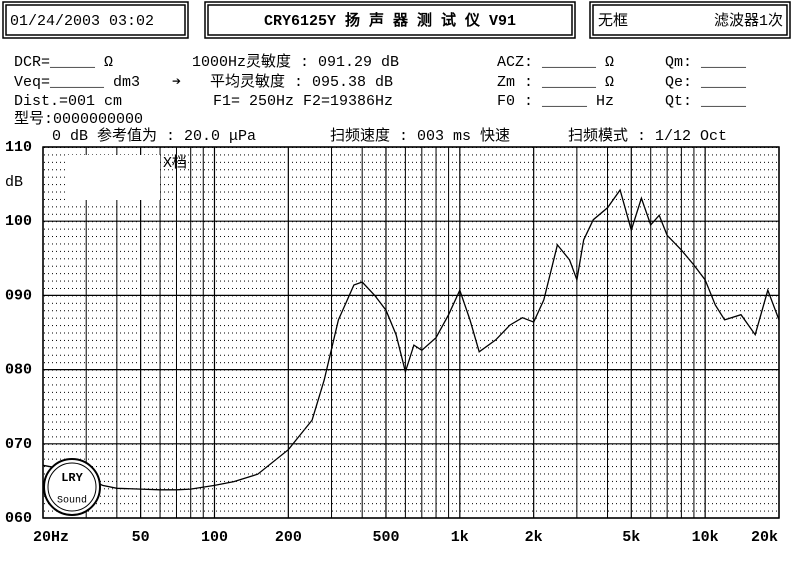  I want to click on logo-text: LRY, so click(72, 478).